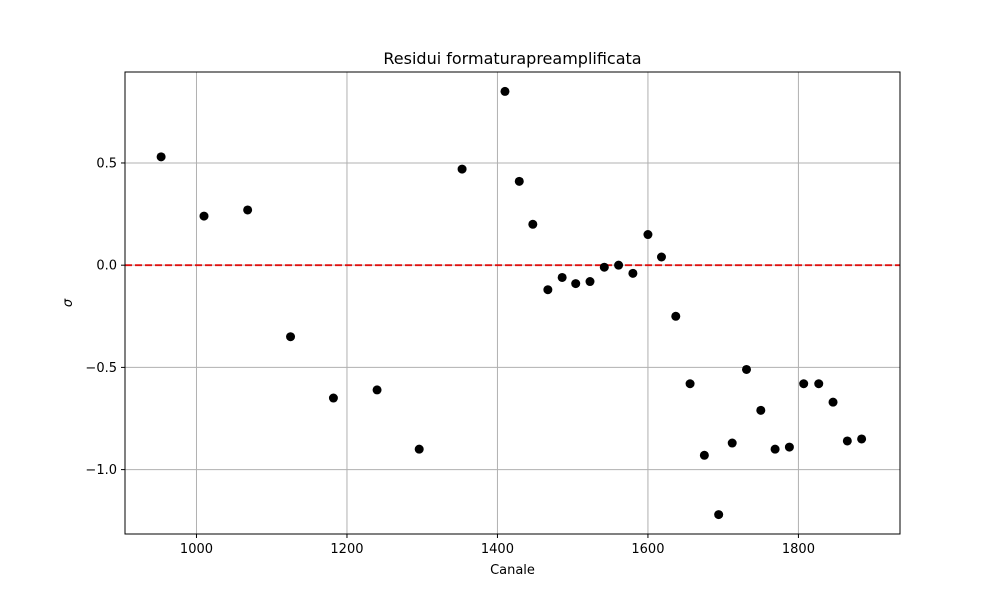  I want to click on y-tick-label: −0.5, so click(101, 368).